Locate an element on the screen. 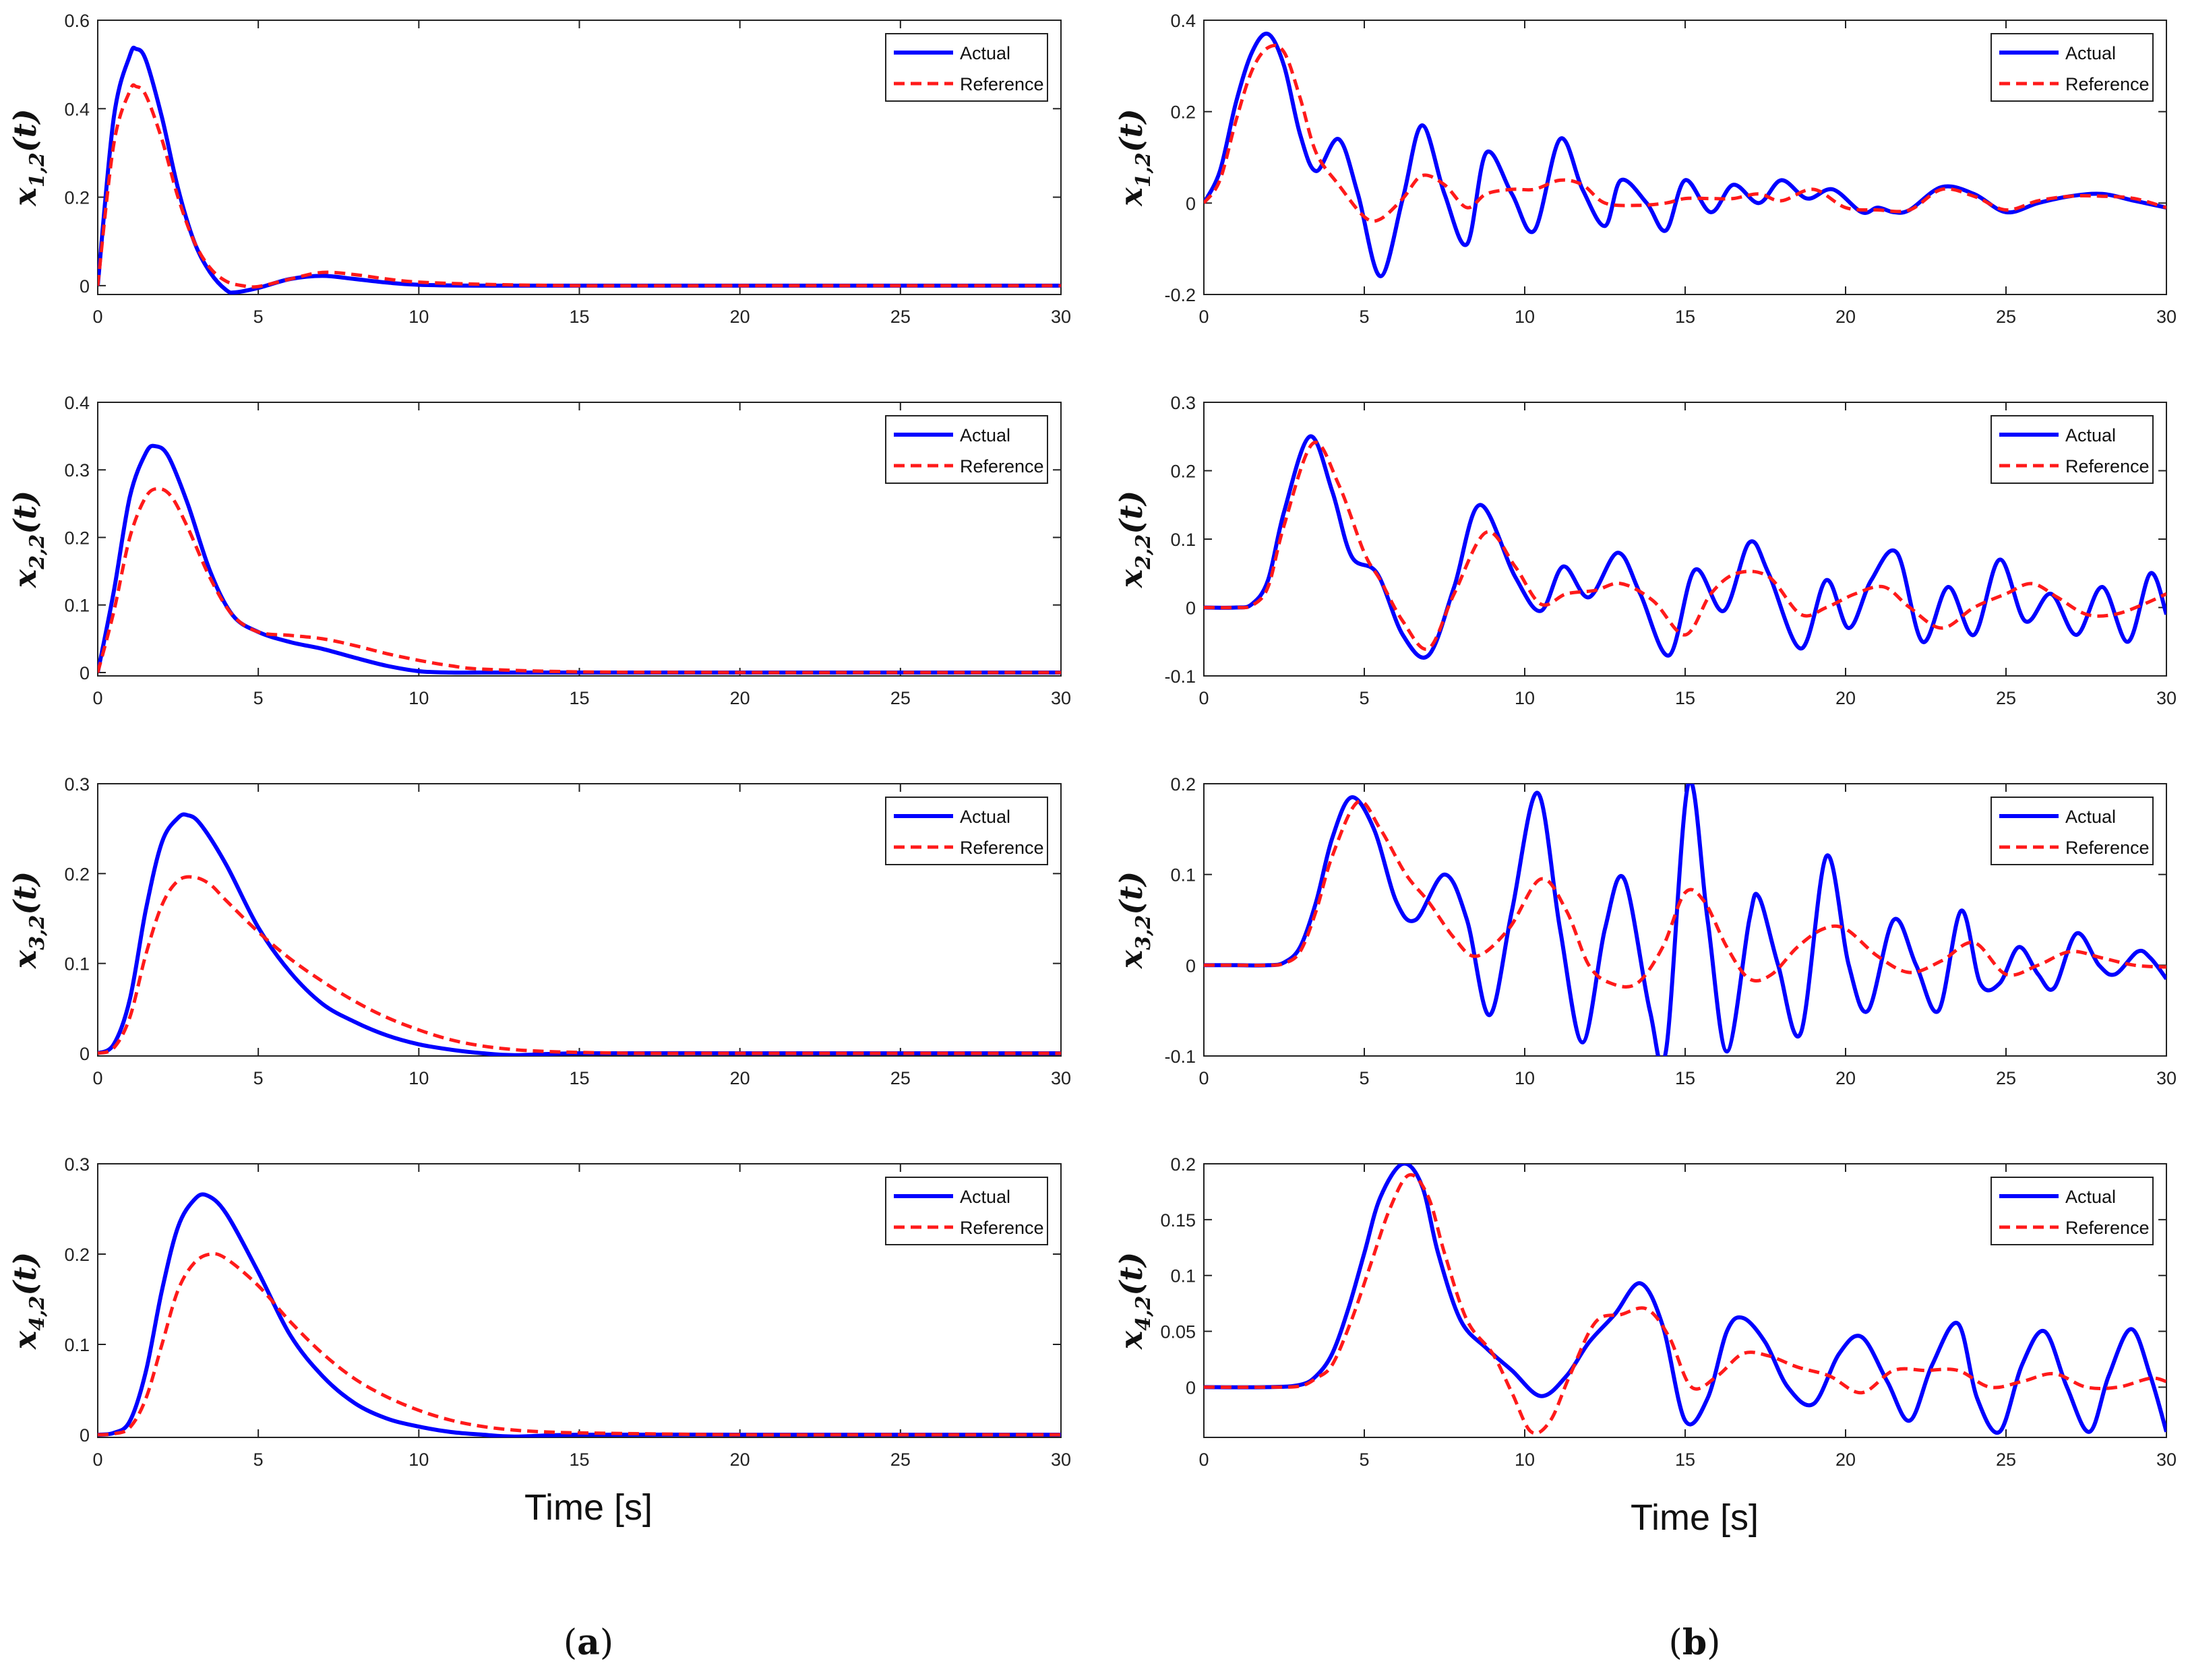 The width and height of the screenshot is (2188, 1680). panel-open-paren: ( is located at coordinates (570, 1643).